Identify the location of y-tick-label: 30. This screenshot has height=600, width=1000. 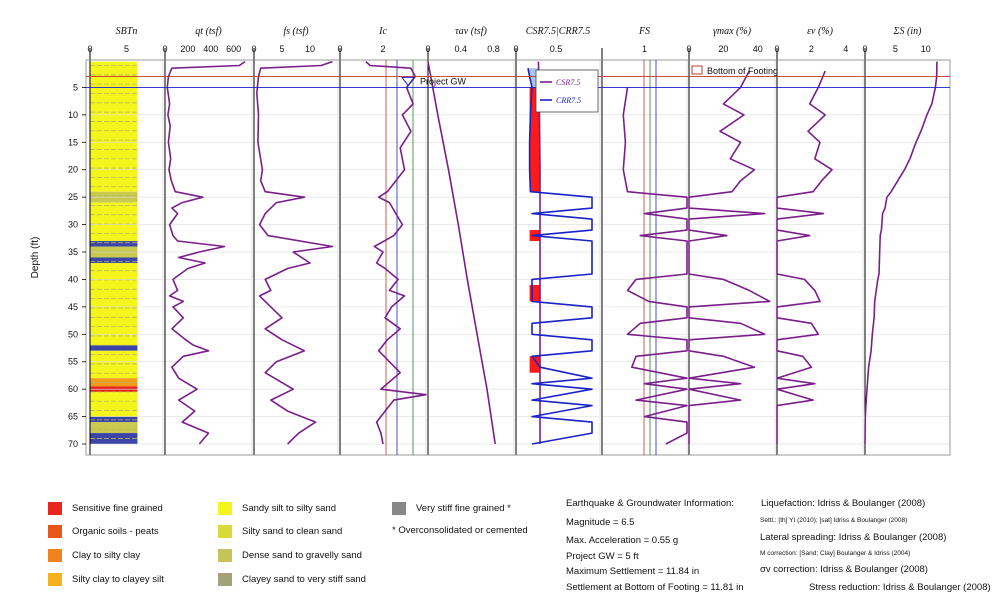
(73, 225).